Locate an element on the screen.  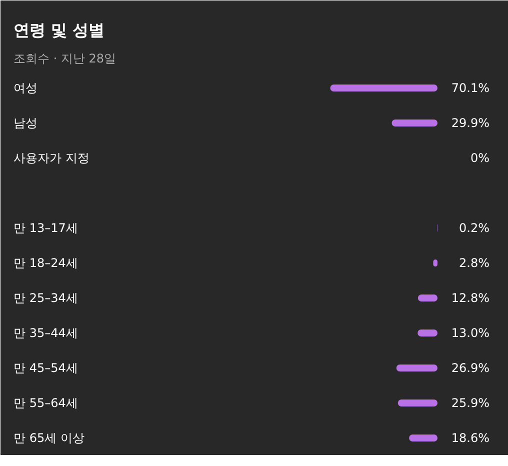
y-tick-label: 사용자가 지정 is located at coordinates (52, 158).